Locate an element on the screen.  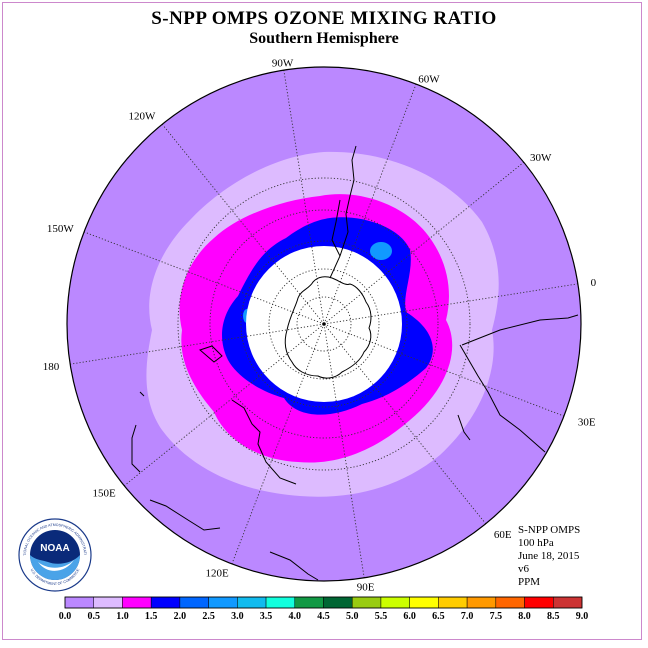
colorbar-tick-label: 7.5 is located at coordinates (496, 616).